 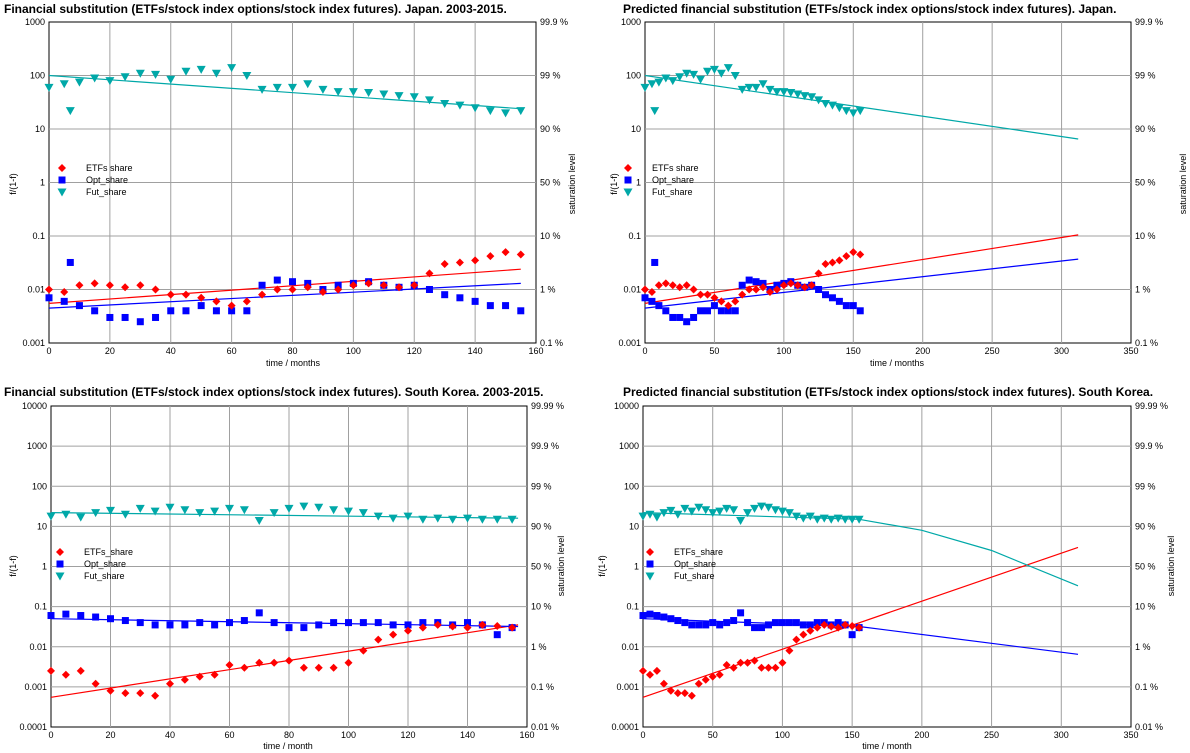 What do you see at coordinates (629, 343) in the screenshot?
I see `y-tick-label: 0.001` at bounding box center [629, 343].